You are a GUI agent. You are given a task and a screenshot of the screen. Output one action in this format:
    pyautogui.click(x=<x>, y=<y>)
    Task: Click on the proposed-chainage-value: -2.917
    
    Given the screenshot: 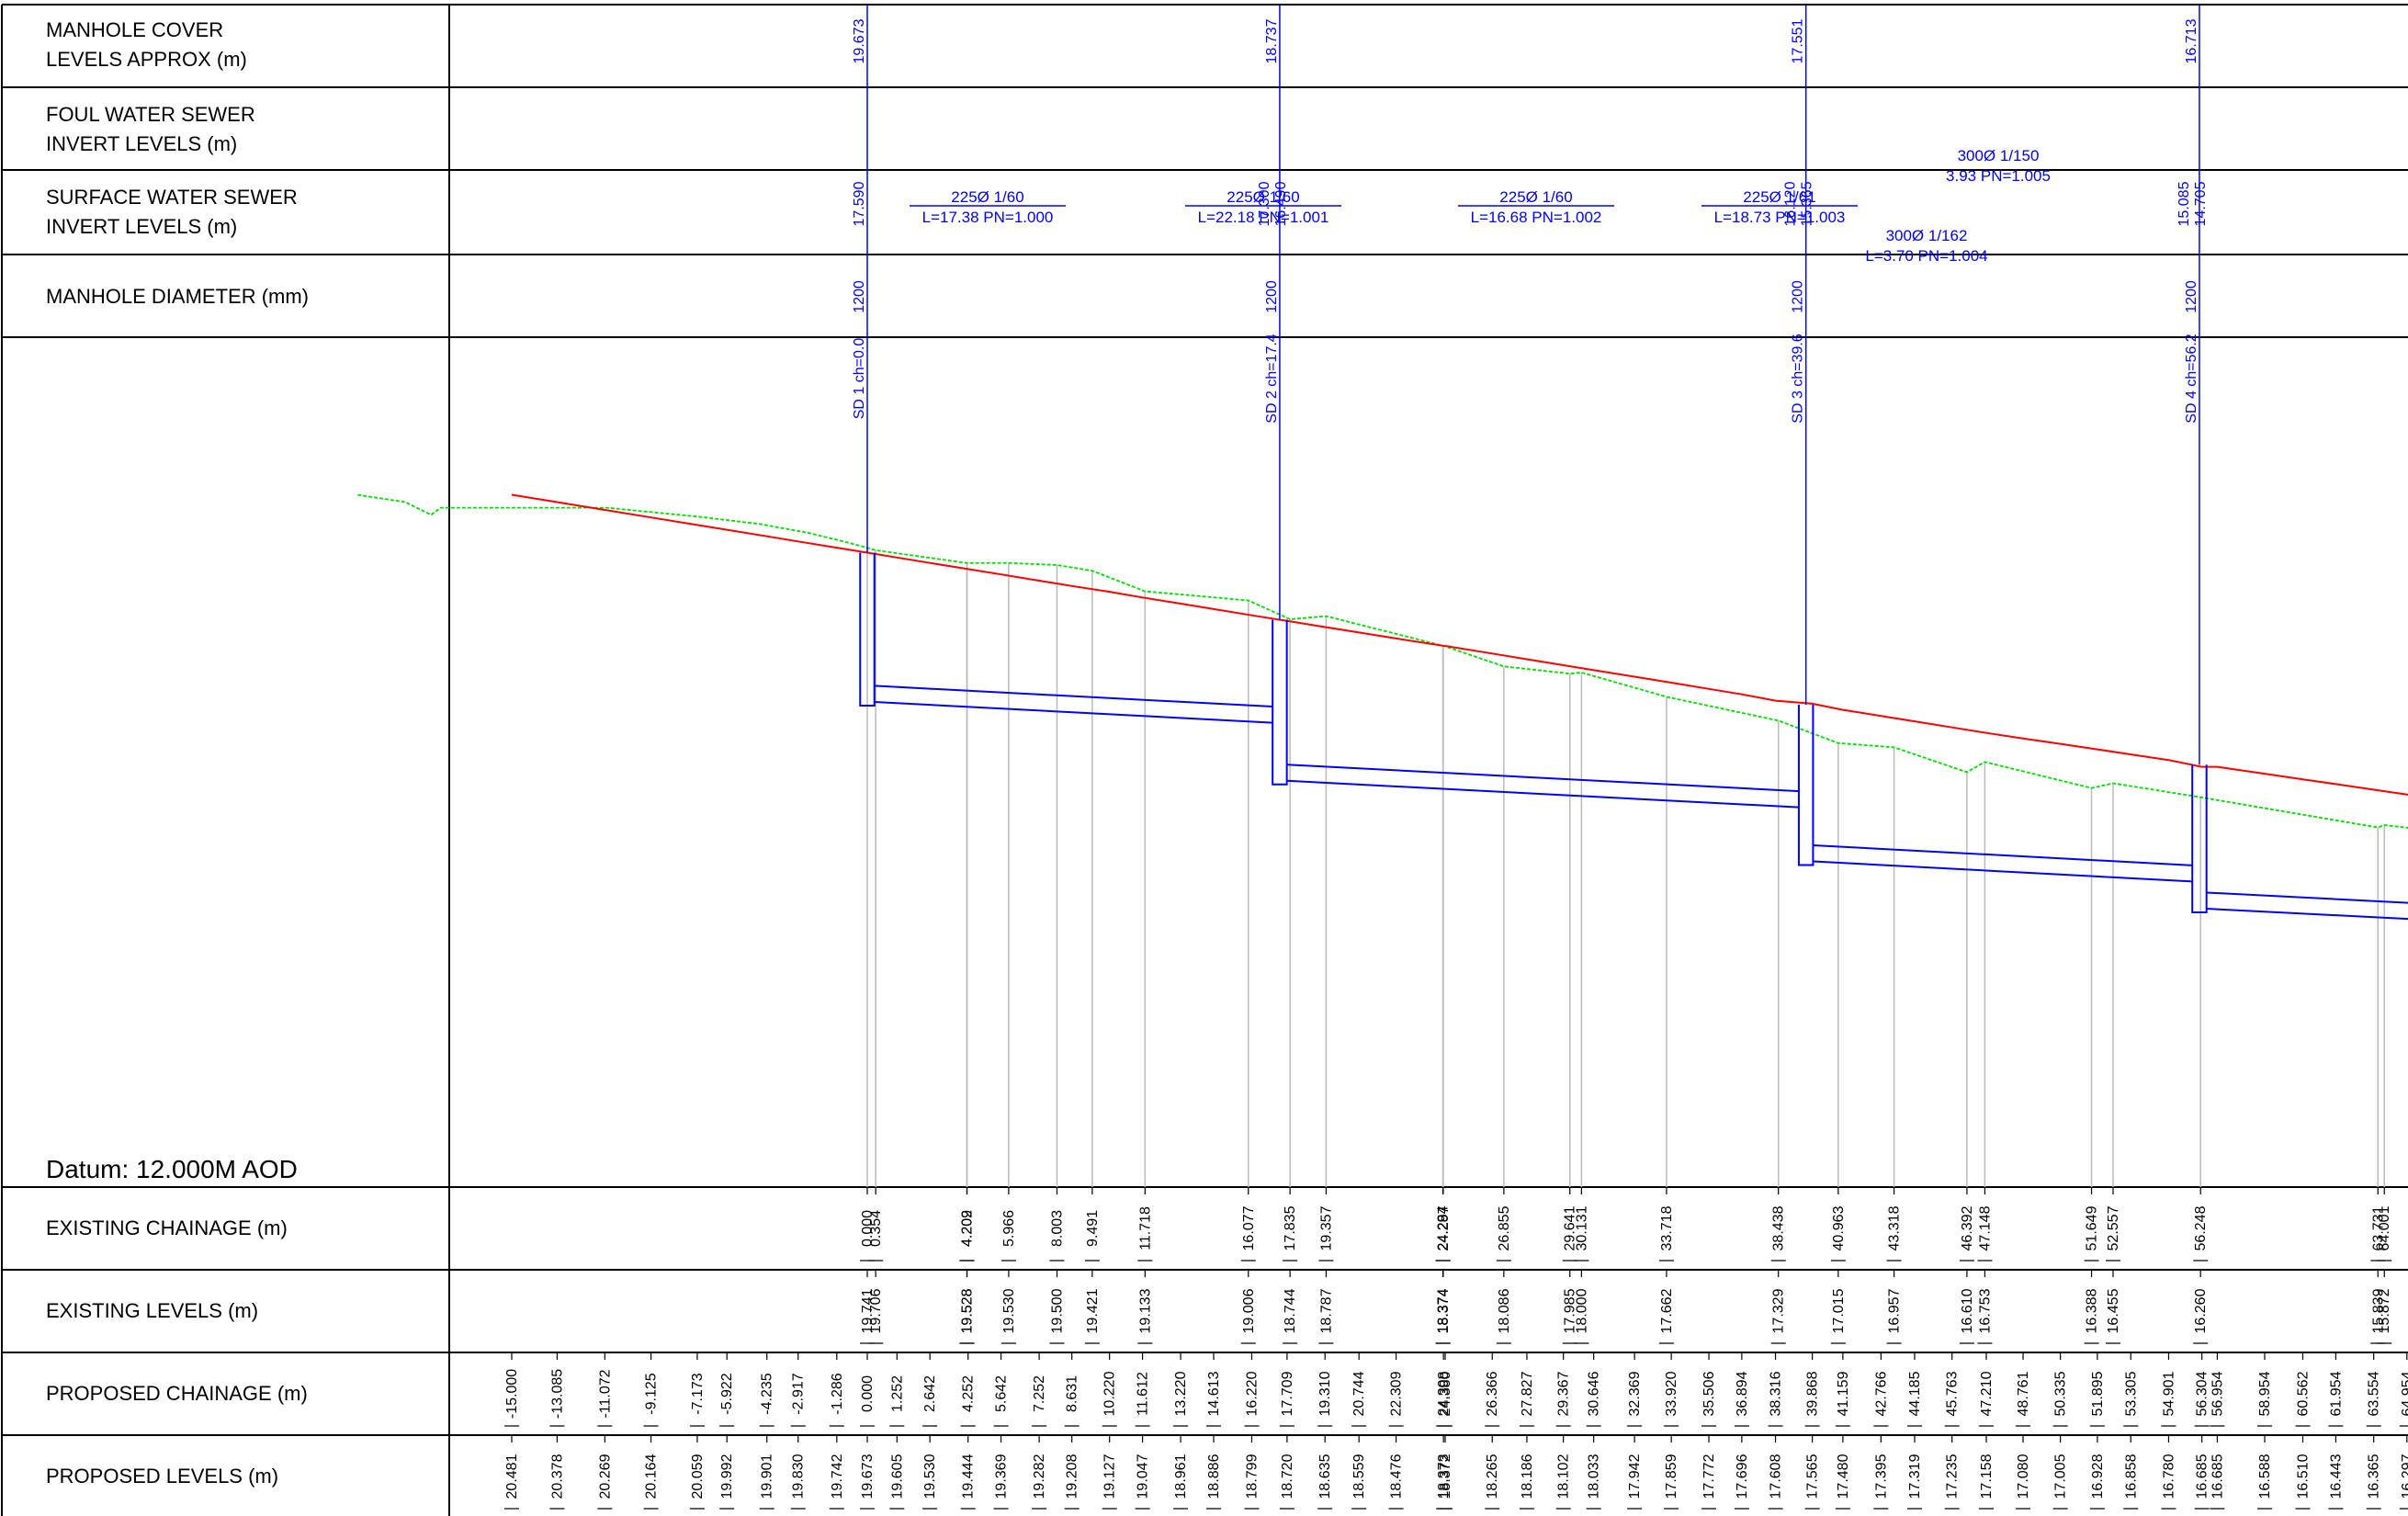 What is the action you would take?
    pyautogui.click(x=799, y=1393)
    